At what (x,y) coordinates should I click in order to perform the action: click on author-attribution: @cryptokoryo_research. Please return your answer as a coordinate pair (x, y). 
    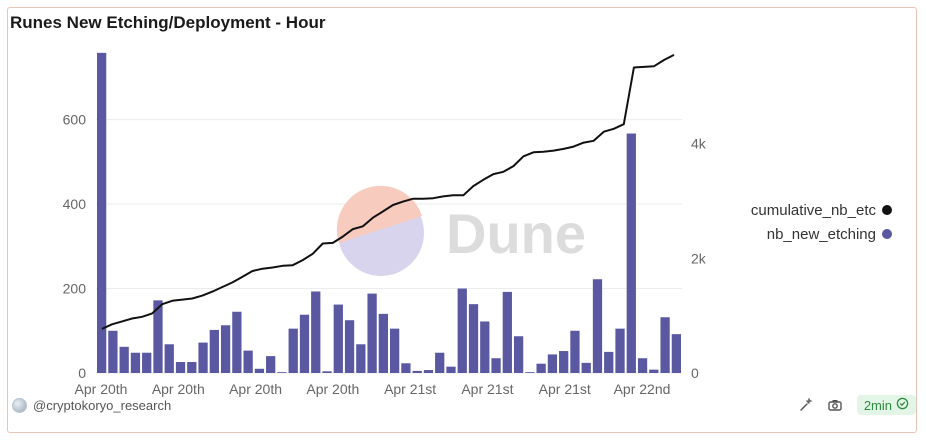
    Looking at the image, I should click on (91, 405).